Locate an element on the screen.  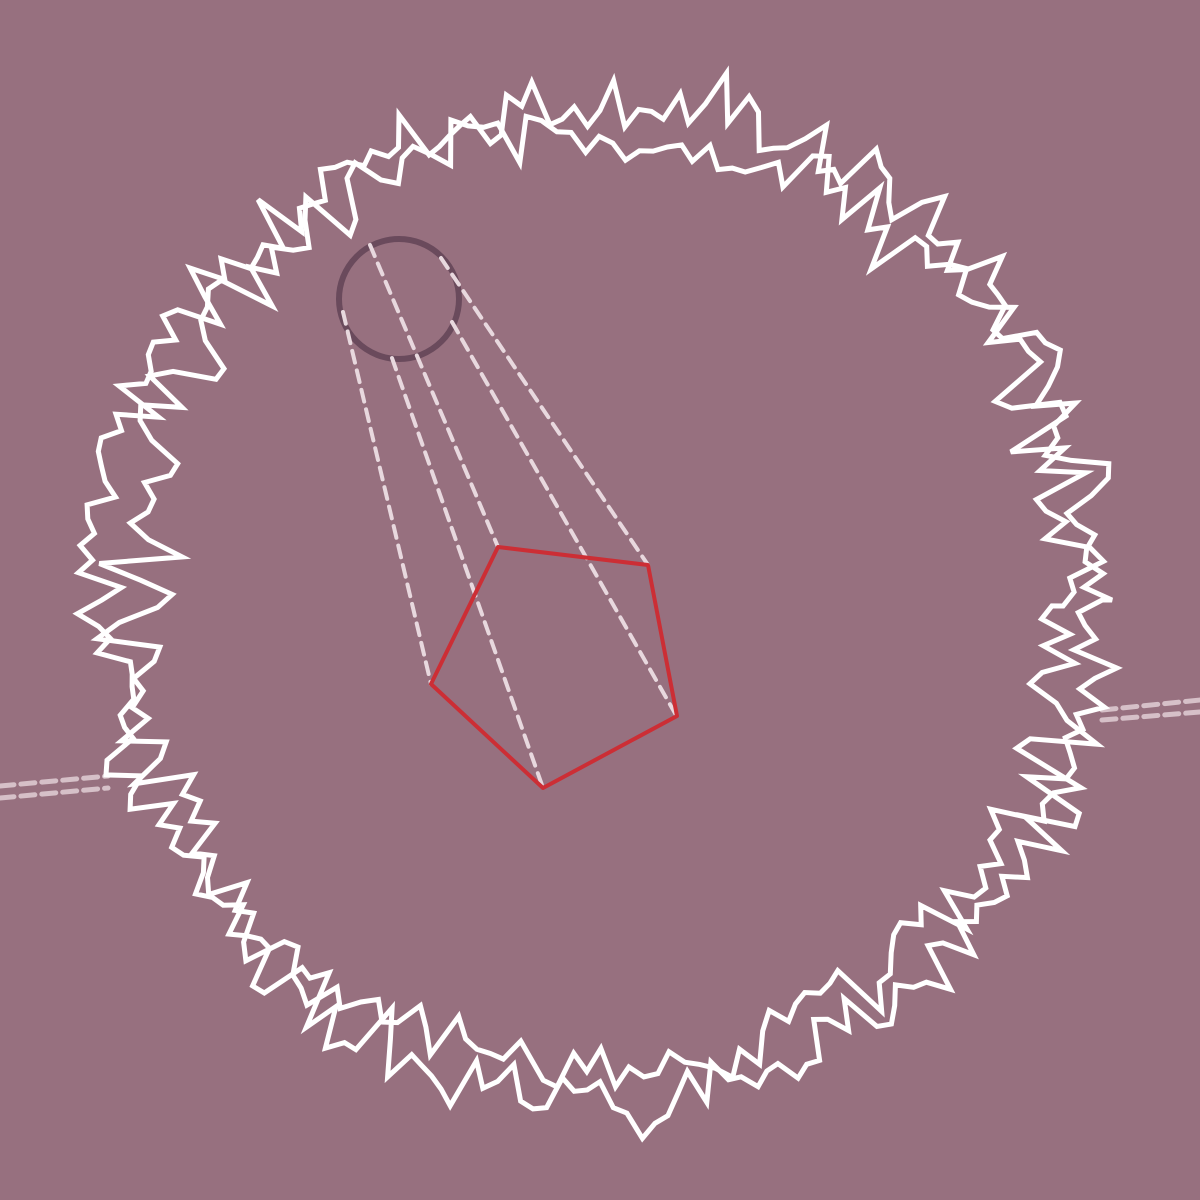
pentagon is located at coordinates (554, 667).